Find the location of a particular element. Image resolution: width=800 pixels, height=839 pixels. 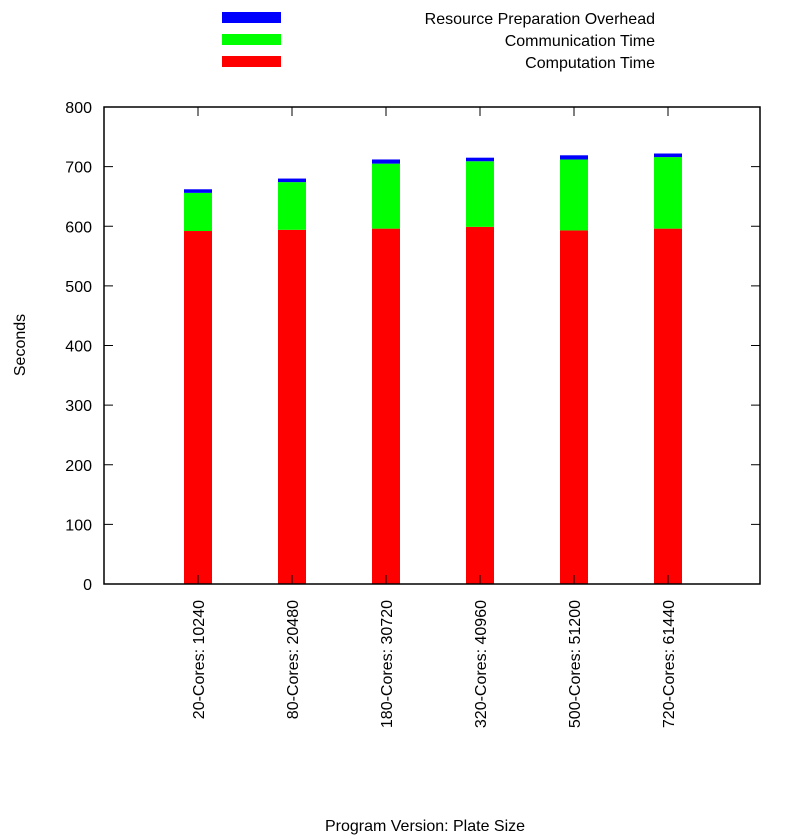

y-tick-label: 700 is located at coordinates (78, 168).